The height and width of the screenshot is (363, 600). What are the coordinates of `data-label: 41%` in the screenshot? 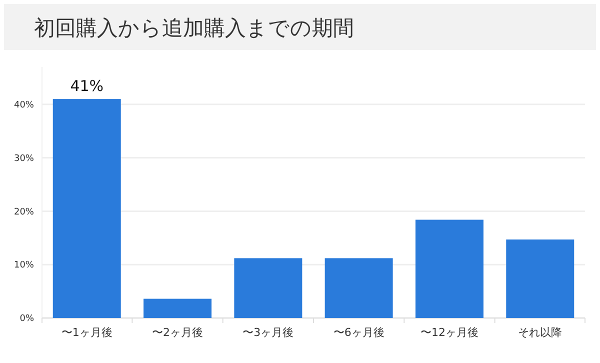 It's located at (87, 86).